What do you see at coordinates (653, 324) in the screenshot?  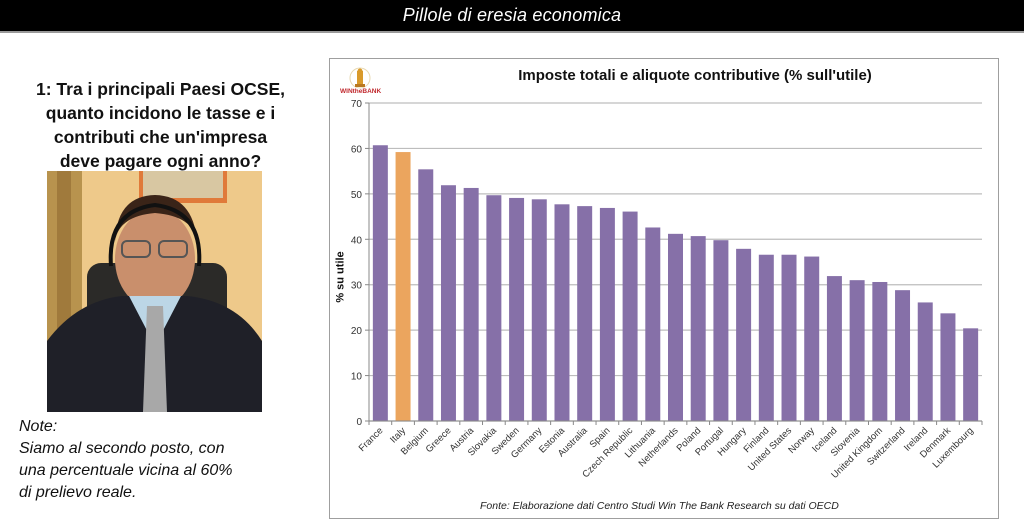 I see `bar-lithuania` at bounding box center [653, 324].